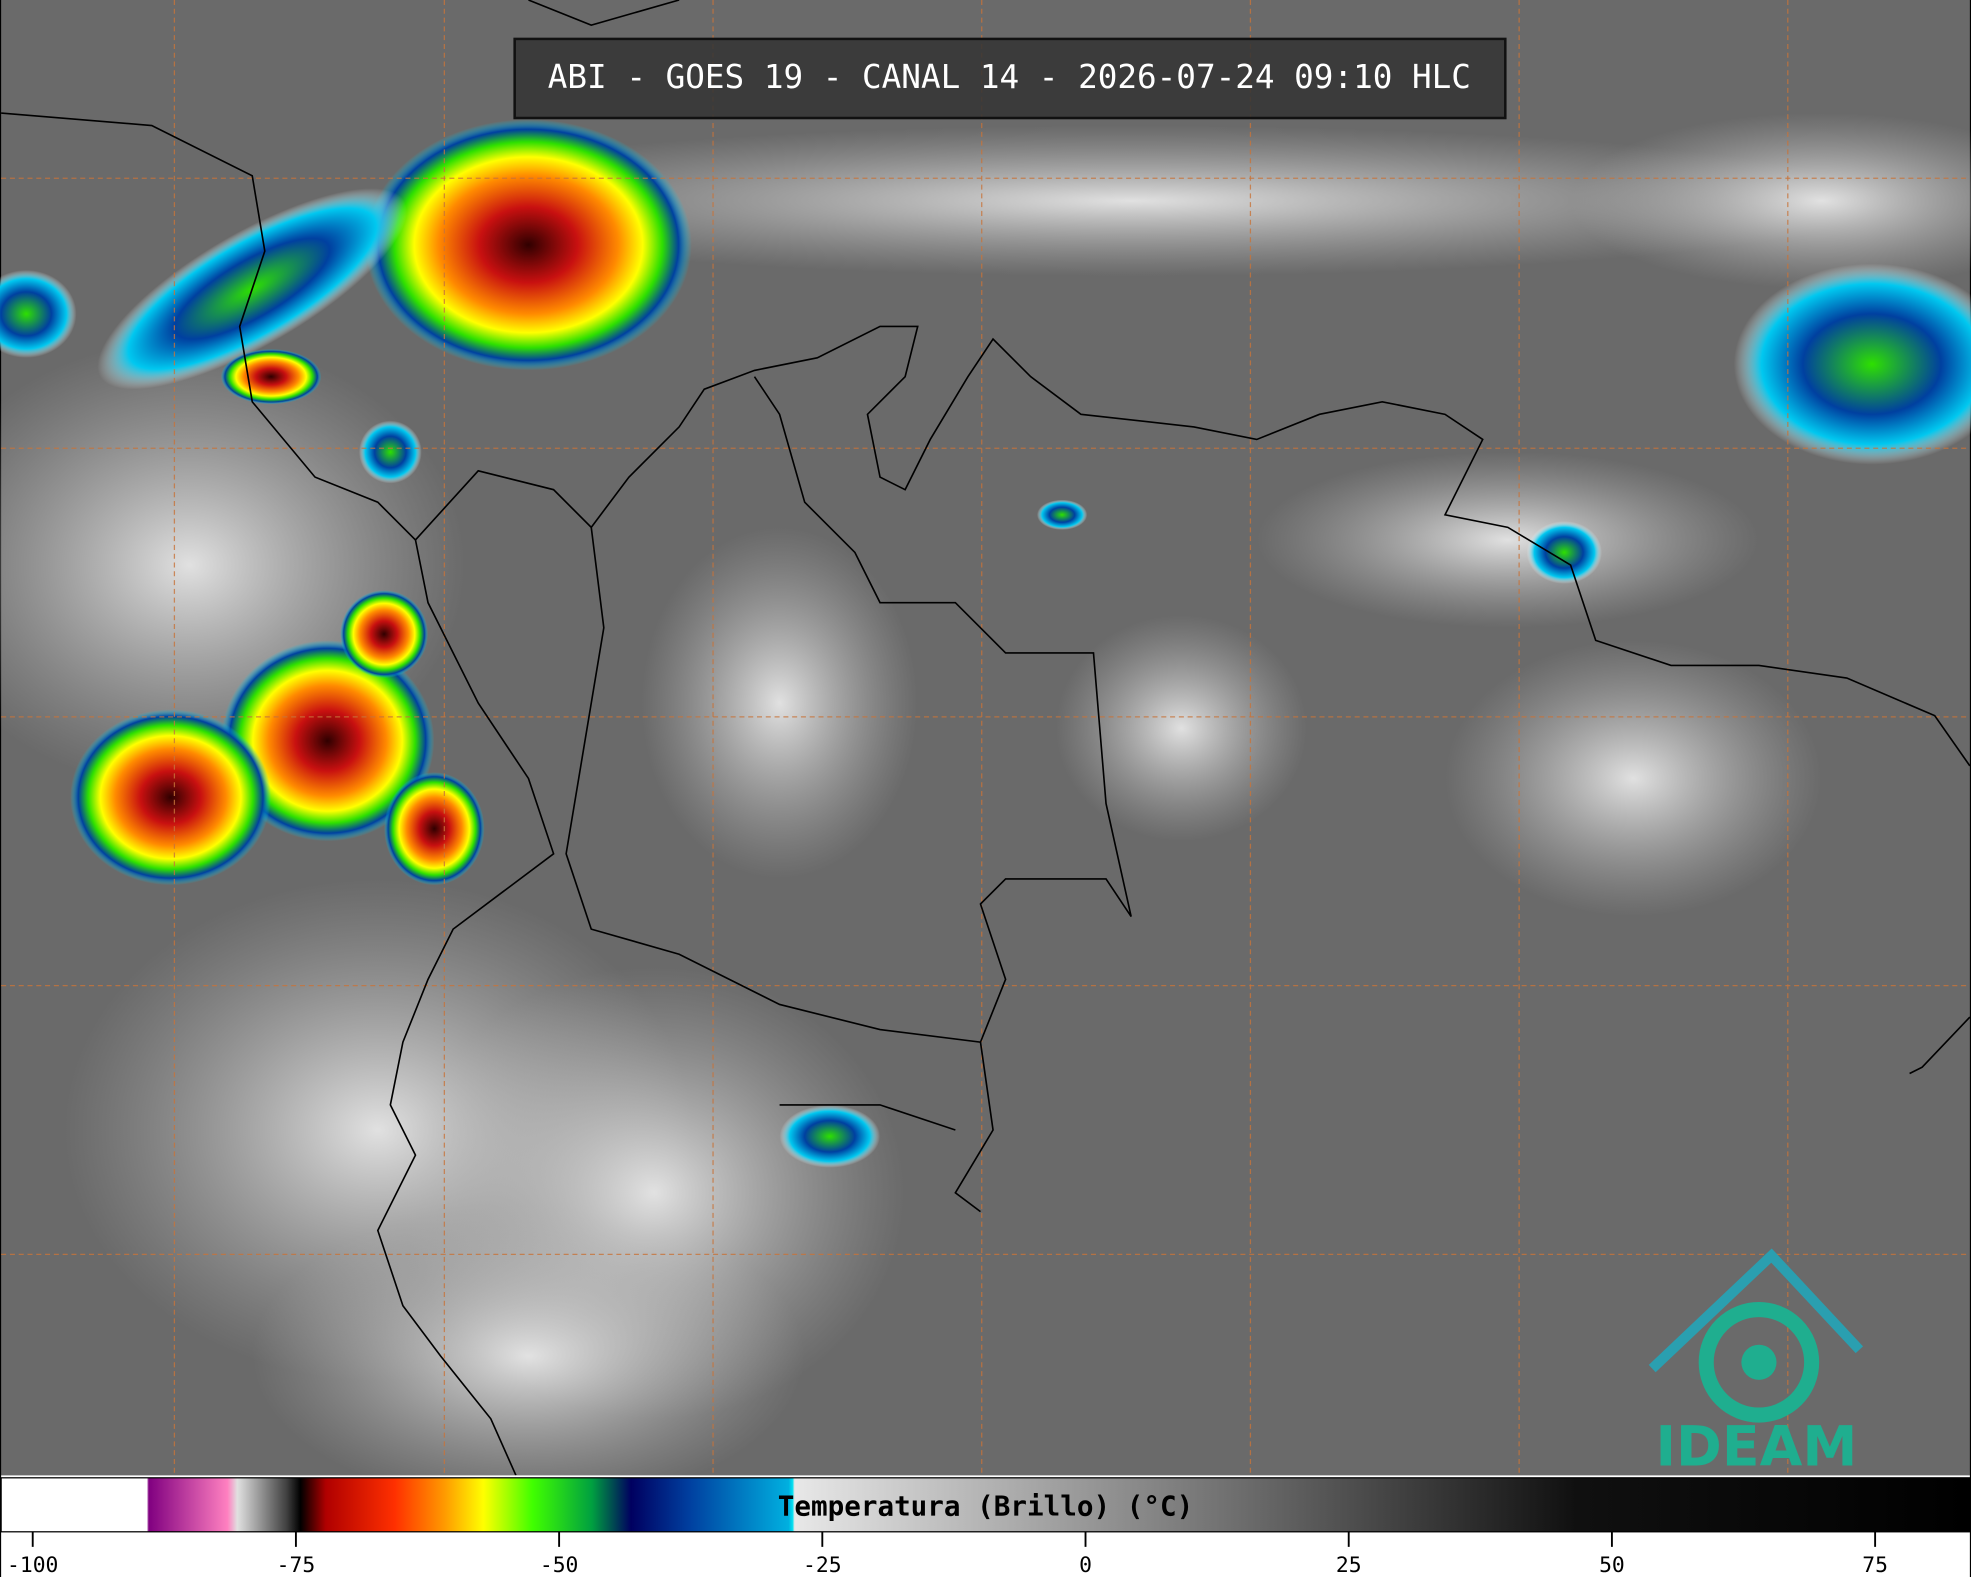  What do you see at coordinates (1756, 1363) in the screenshot?
I see `logo: IDEAM` at bounding box center [1756, 1363].